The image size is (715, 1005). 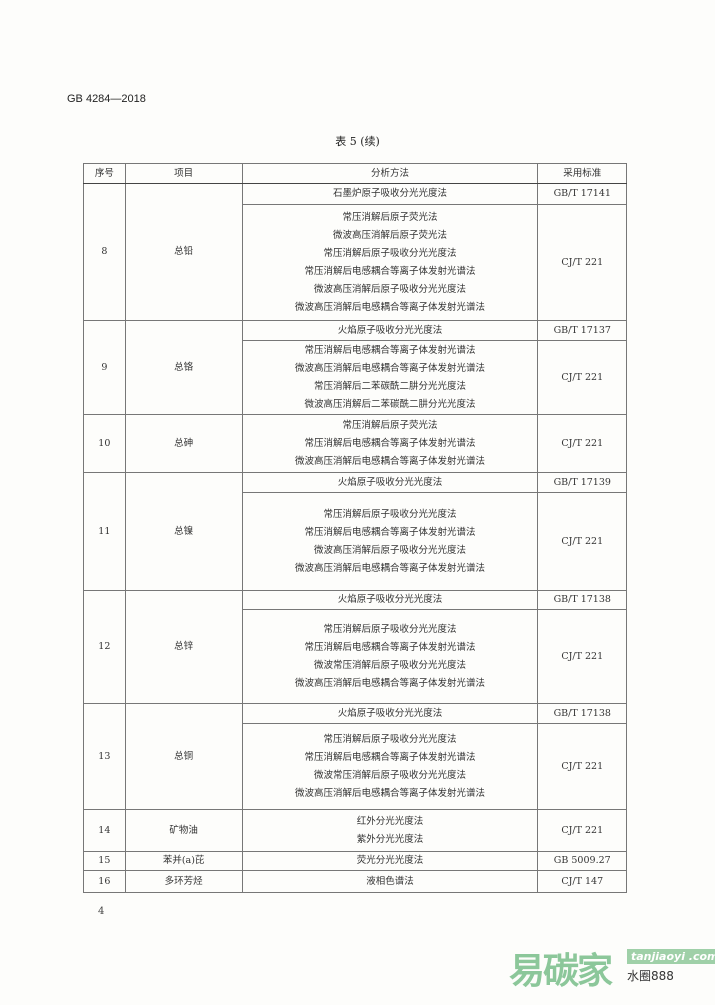 What do you see at coordinates (104, 647) in the screenshot?
I see `row-number: 12` at bounding box center [104, 647].